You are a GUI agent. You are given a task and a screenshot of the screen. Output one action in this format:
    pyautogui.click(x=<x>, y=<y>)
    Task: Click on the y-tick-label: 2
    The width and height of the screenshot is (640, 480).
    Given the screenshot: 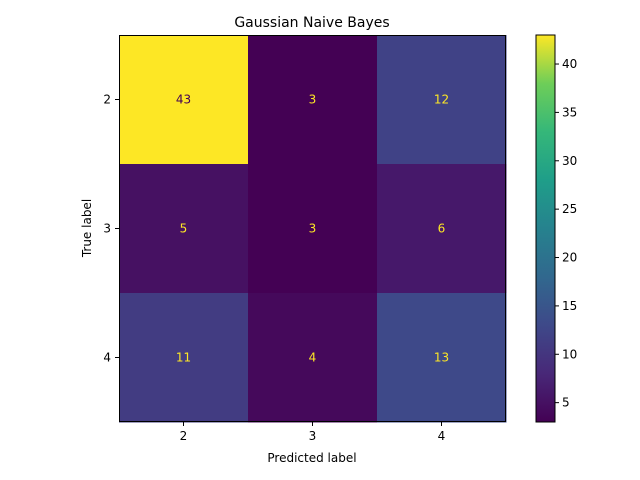 What is the action you would take?
    pyautogui.click(x=107, y=100)
    